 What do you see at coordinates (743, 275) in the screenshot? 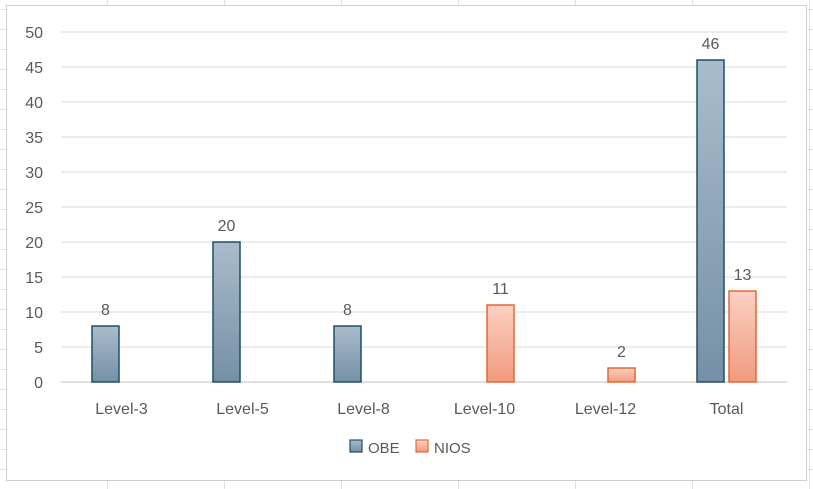
I see `data-label: 13` at bounding box center [743, 275].